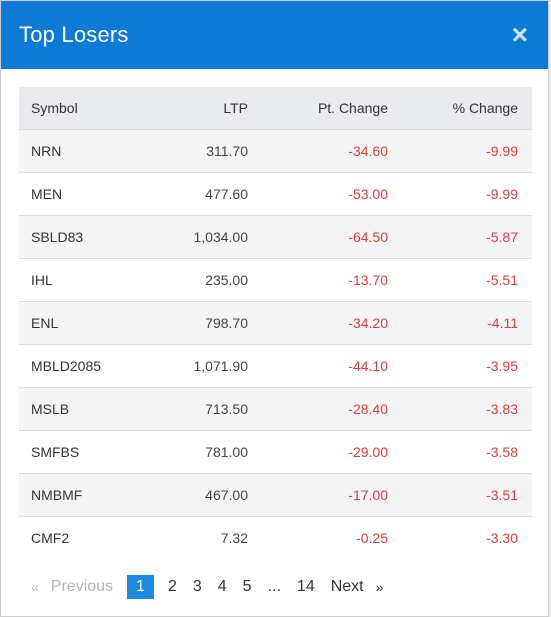 This screenshot has height=617, width=551. I want to click on page-link-4: 4, so click(222, 586).